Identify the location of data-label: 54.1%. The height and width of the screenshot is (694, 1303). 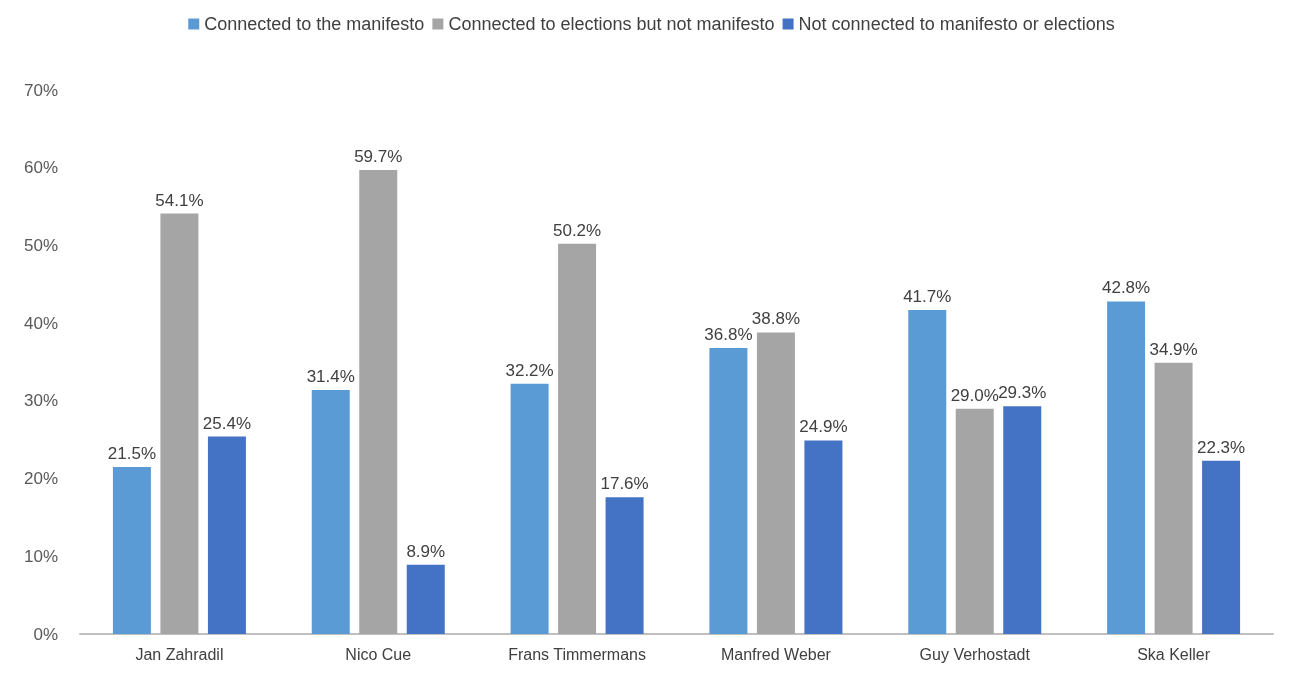
(179, 200).